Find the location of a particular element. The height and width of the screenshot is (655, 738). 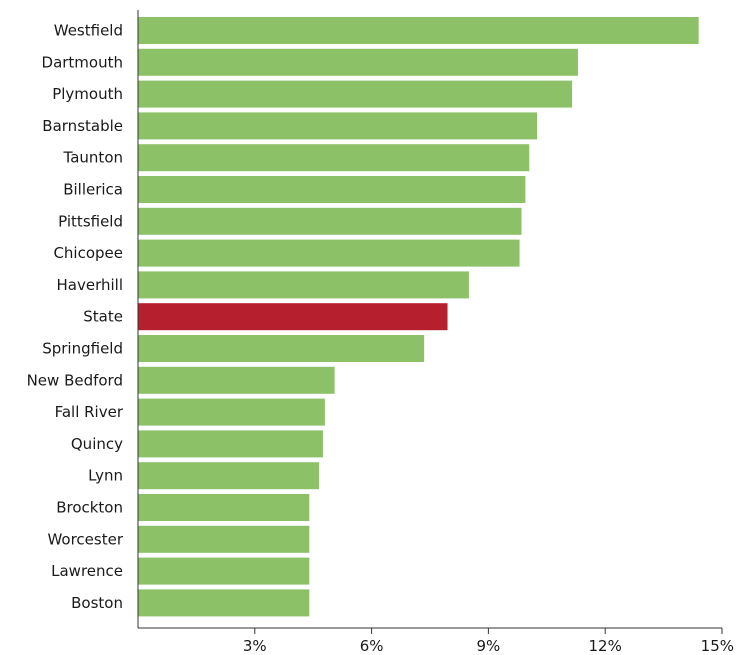

category-label-springfield: Springfield is located at coordinates (82, 349).